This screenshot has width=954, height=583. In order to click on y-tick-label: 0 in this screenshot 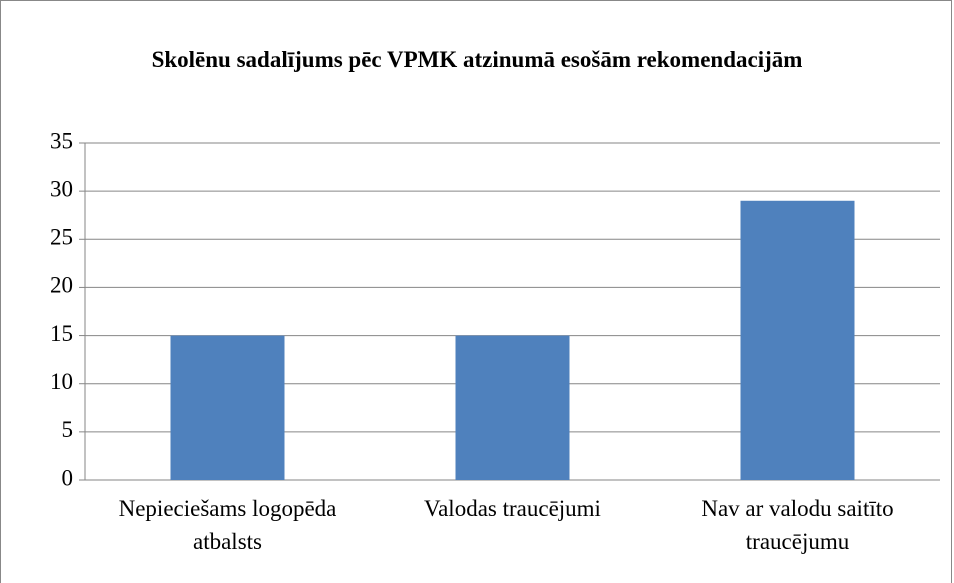, I will do `click(68, 477)`.